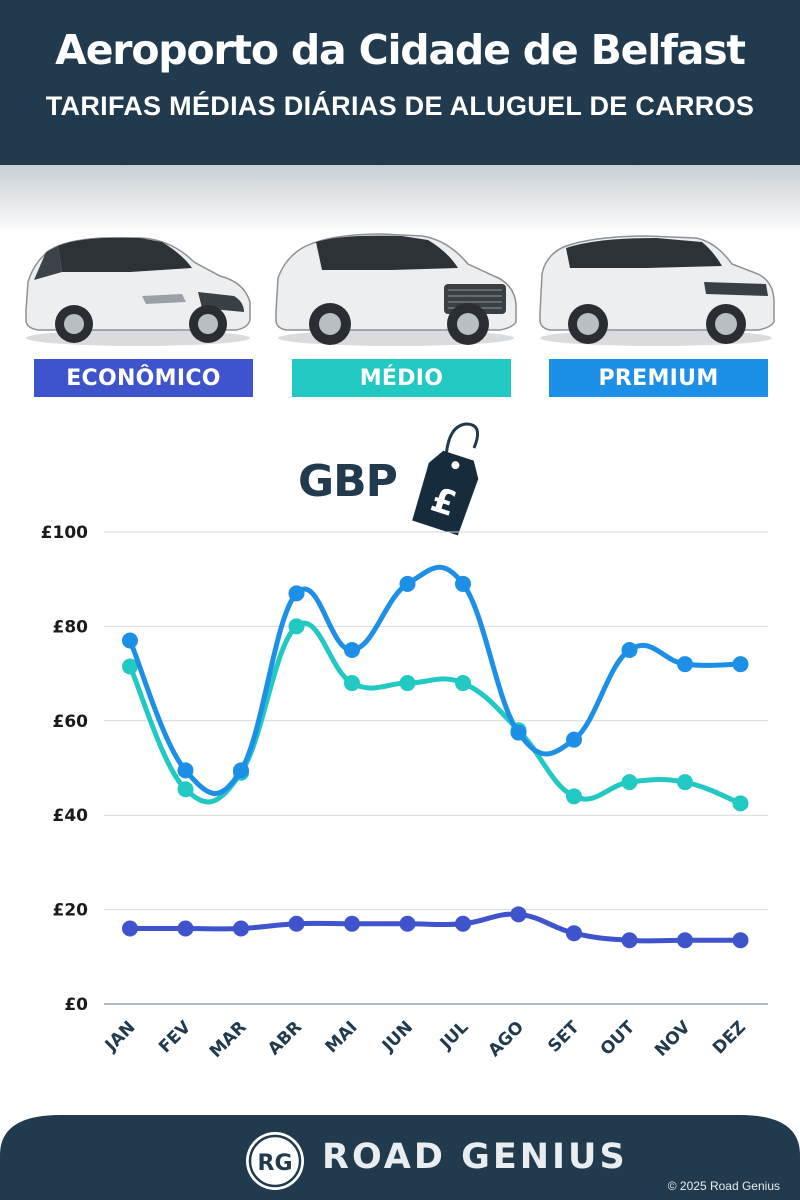 The width and height of the screenshot is (800, 1200). Describe the element at coordinates (64, 533) in the screenshot. I see `y-tick-label: £100` at that location.